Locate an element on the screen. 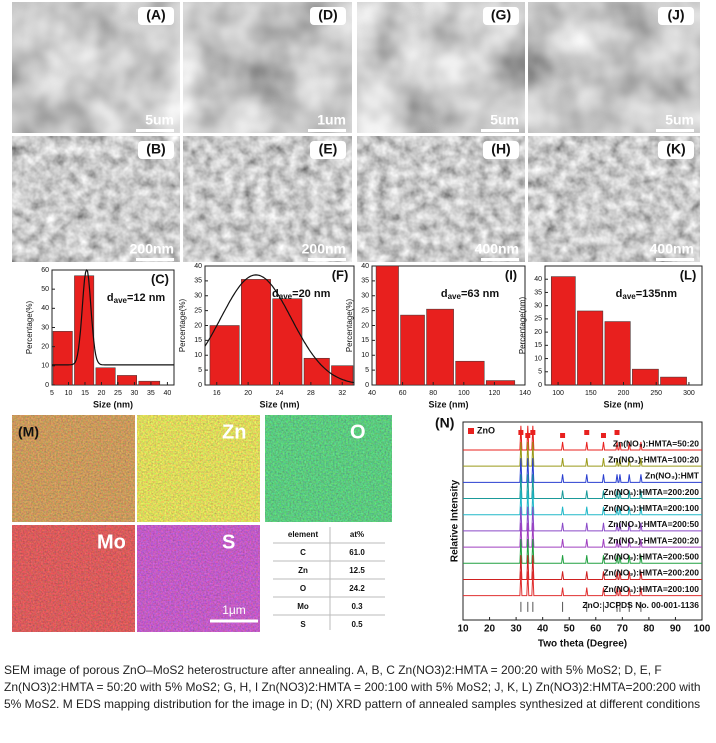  panel-label: (J) is located at coordinates (675, 15).